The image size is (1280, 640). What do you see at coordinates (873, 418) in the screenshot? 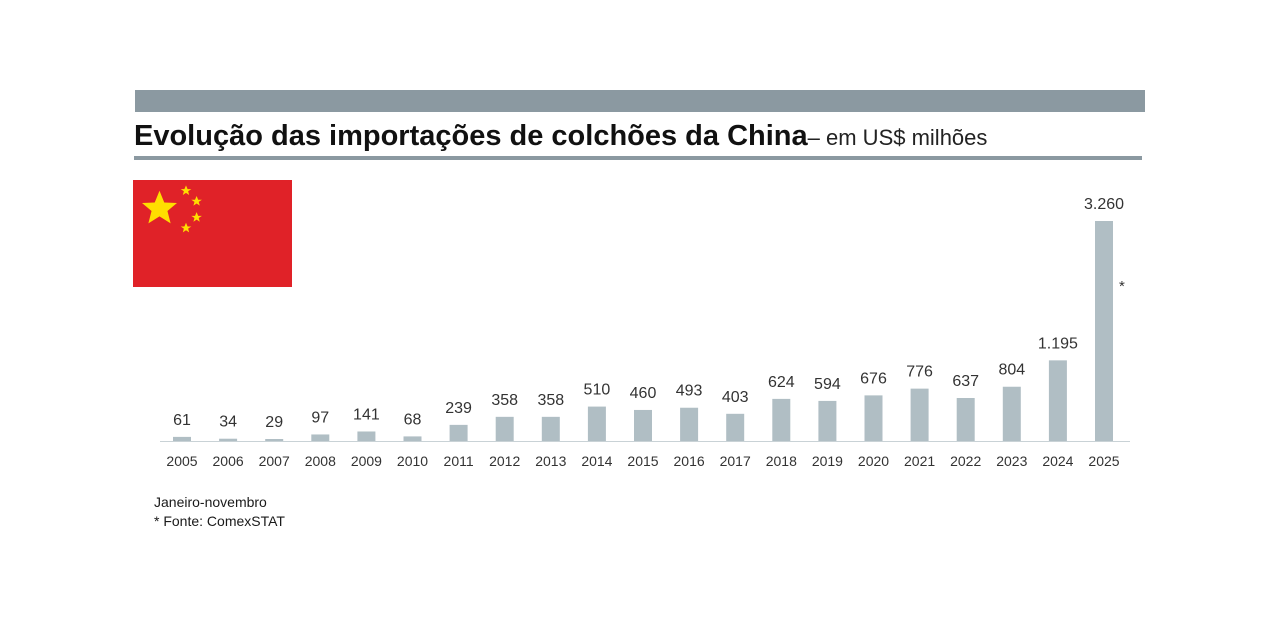
I see `bar-2020` at bounding box center [873, 418].